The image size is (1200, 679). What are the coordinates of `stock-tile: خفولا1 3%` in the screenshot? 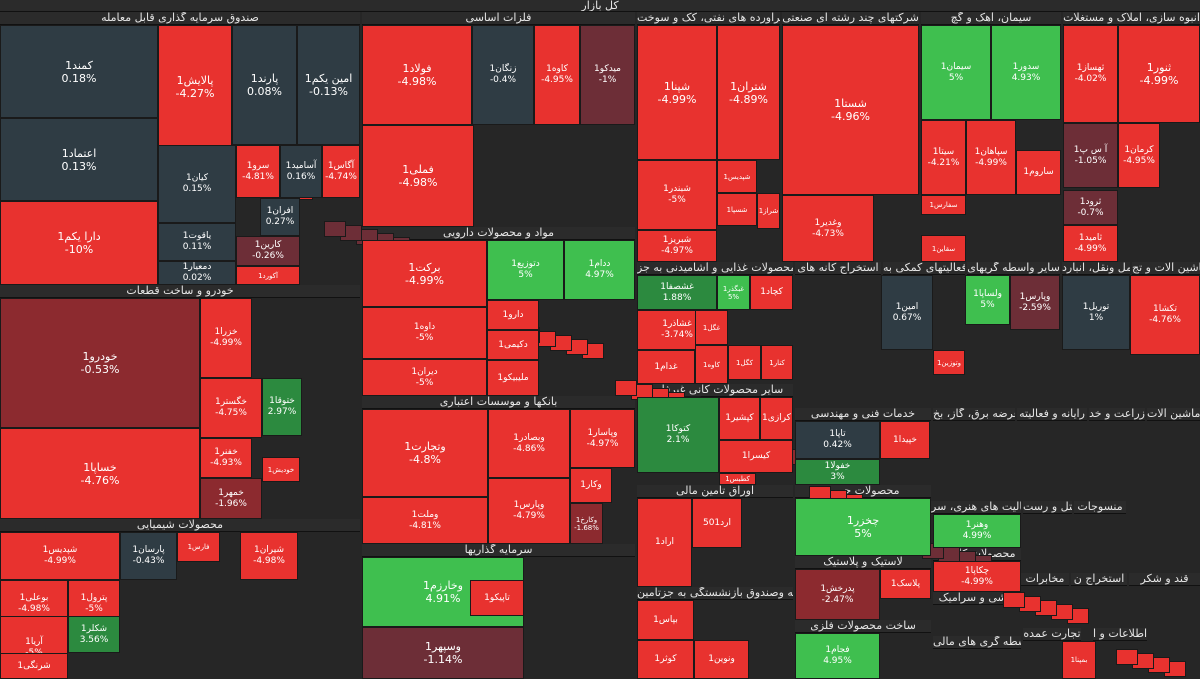 It's located at (837, 472).